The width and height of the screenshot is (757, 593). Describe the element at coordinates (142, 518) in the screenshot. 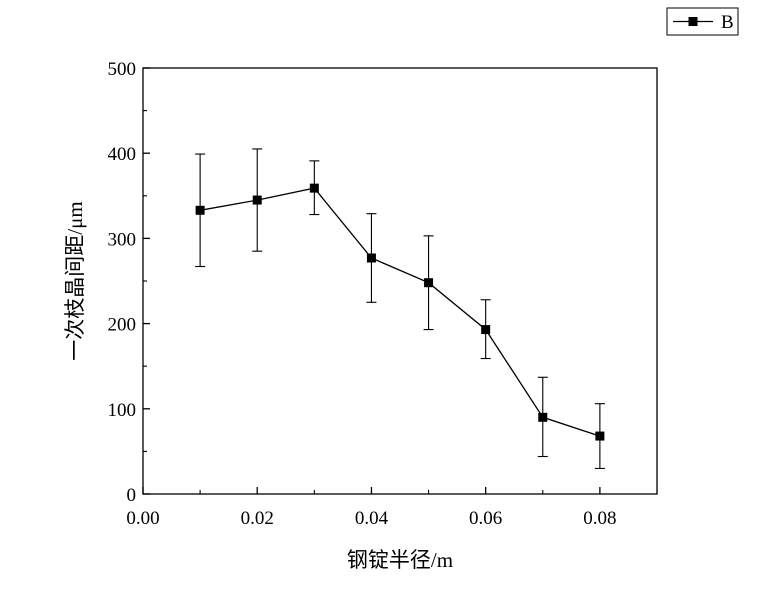

I see `x-tick-label: 0.00` at that location.